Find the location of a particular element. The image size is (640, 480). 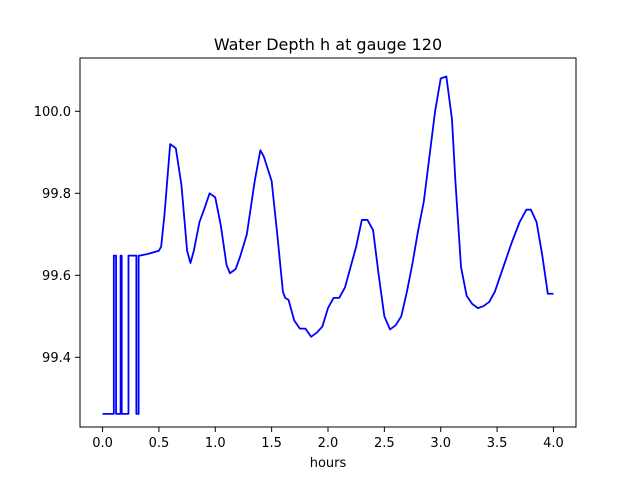

x-tick-label: 3.0 is located at coordinates (440, 443).